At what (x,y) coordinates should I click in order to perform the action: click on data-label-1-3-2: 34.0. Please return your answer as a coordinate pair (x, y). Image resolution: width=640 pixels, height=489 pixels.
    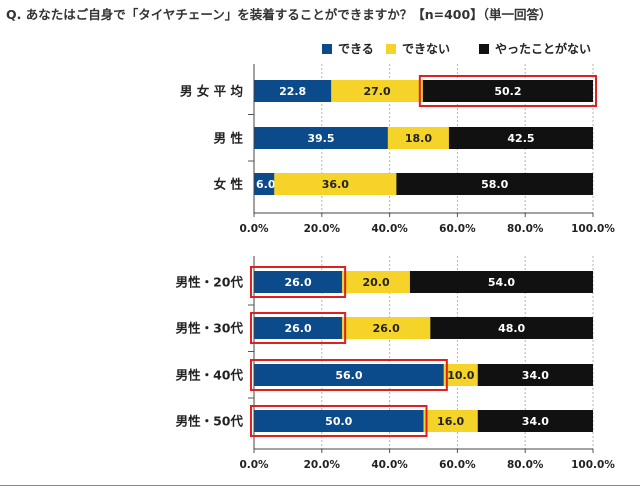
    Looking at the image, I should click on (535, 421).